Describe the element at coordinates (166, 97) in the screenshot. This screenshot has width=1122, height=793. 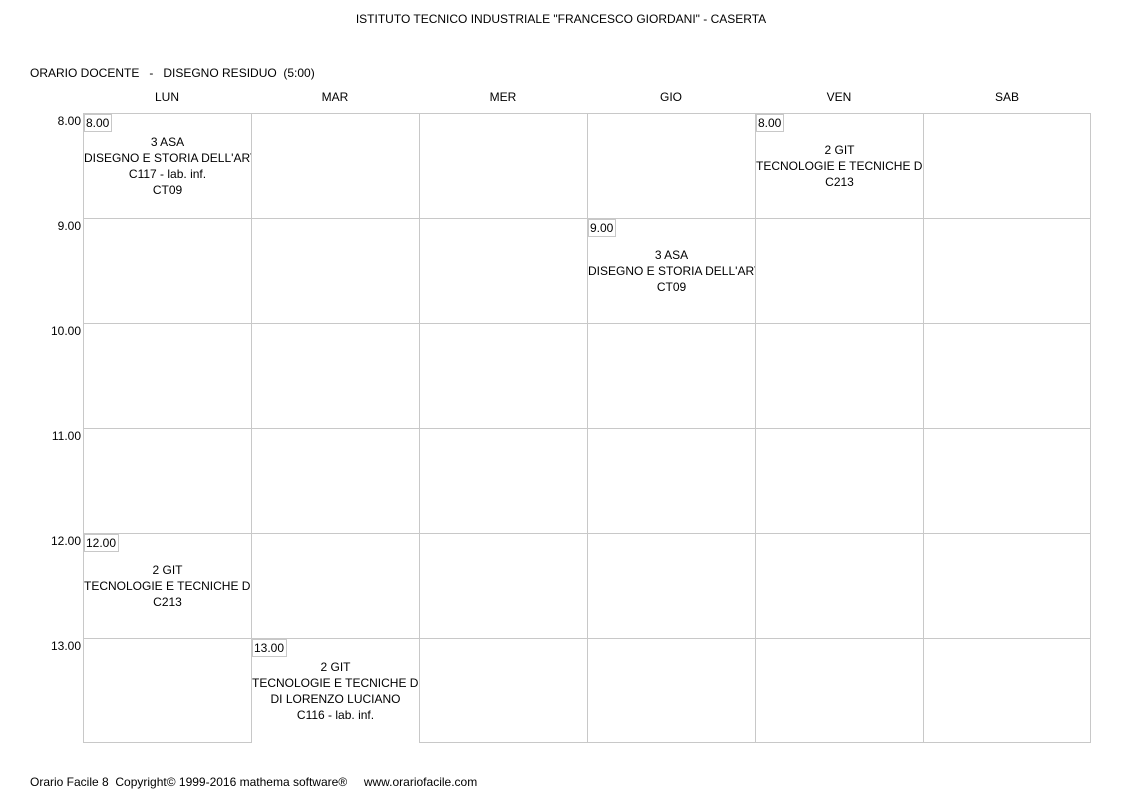
I see `day-header-lun: LUN` at that location.